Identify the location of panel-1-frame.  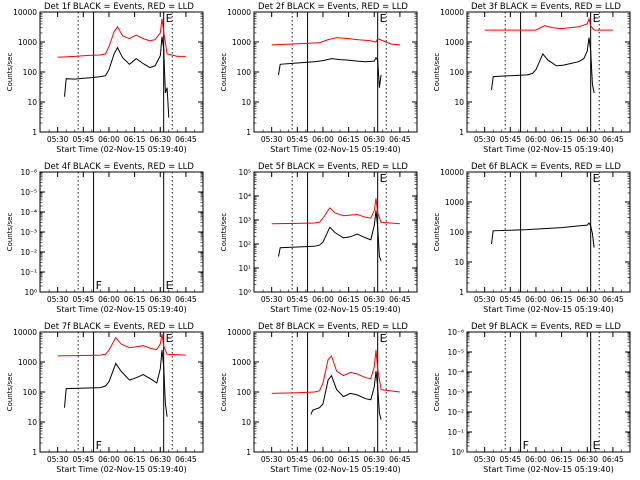
(121, 72).